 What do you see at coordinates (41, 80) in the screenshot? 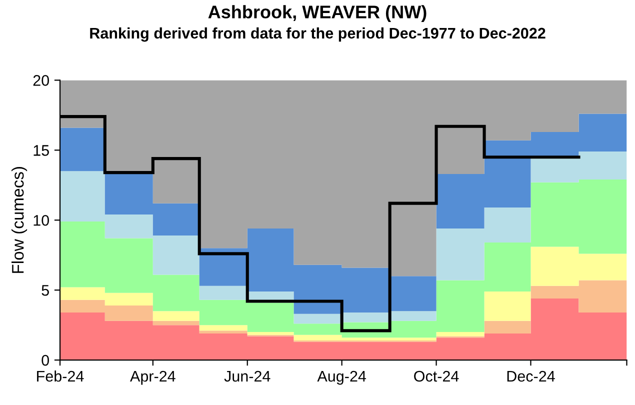
I see `y-tick-label: 20` at bounding box center [41, 80].